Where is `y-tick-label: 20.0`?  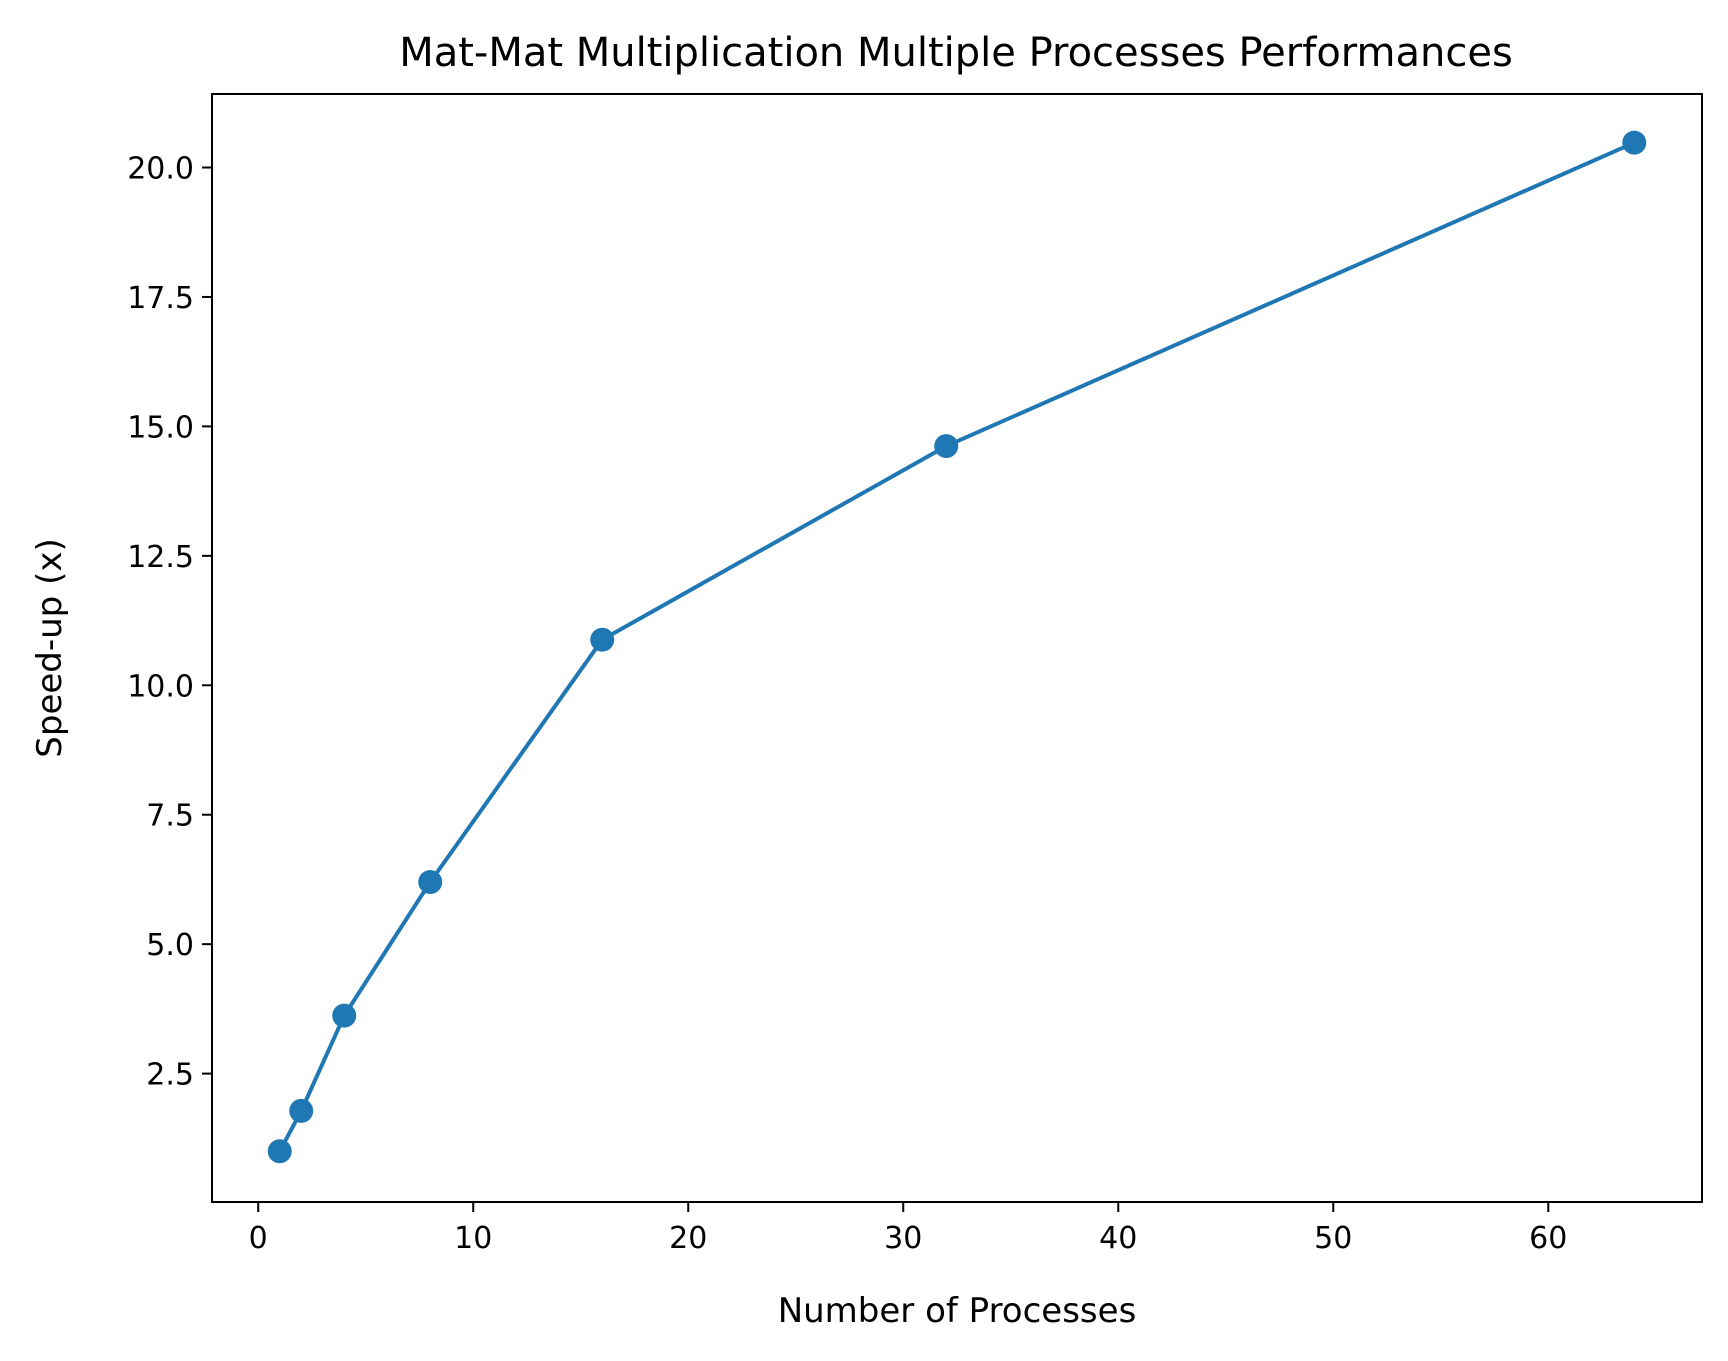 y-tick-label: 20.0 is located at coordinates (160, 169).